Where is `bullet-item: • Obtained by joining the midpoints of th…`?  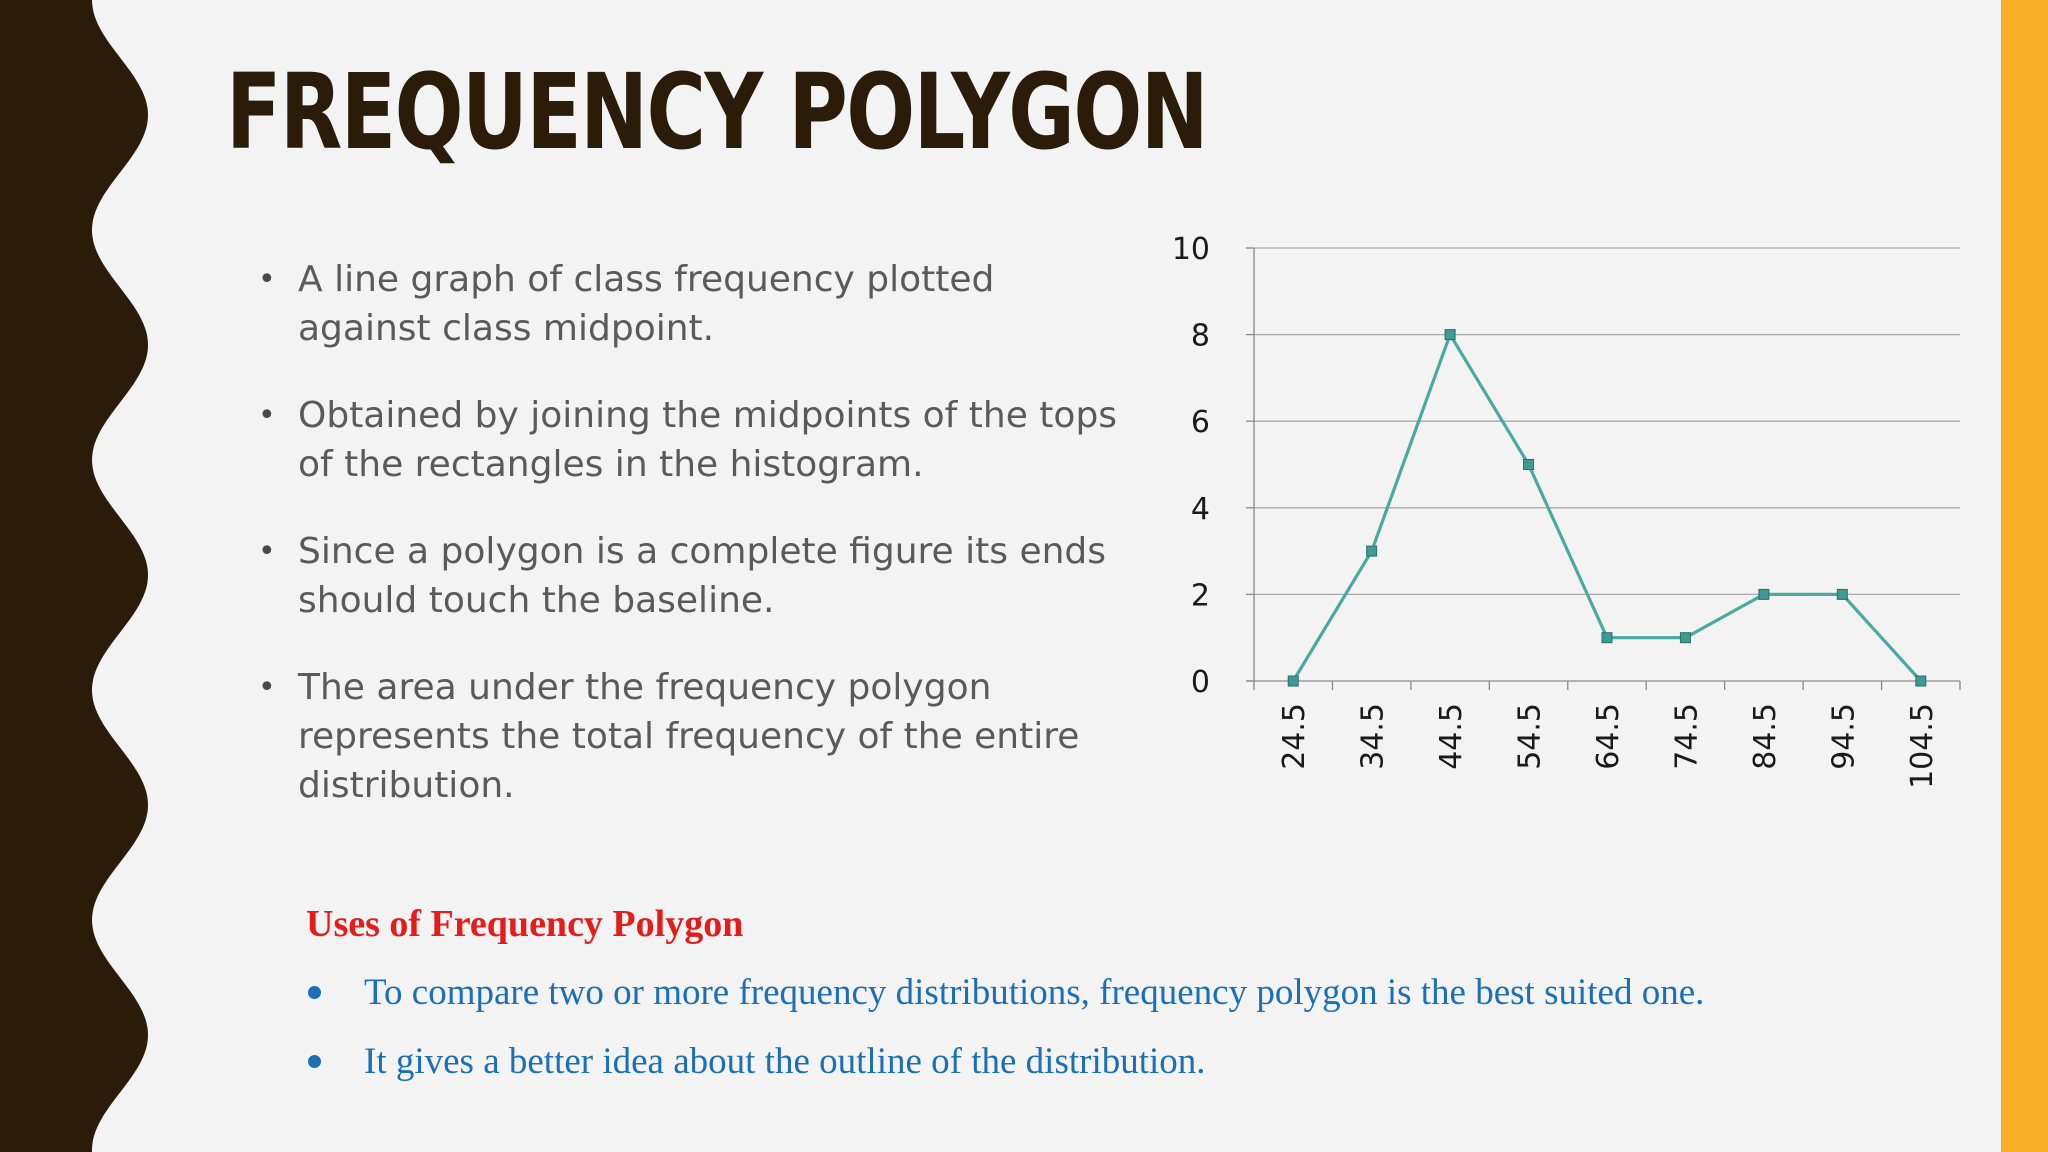
bullet-item: • Obtained by joining the midpoints of th… is located at coordinates (688, 440).